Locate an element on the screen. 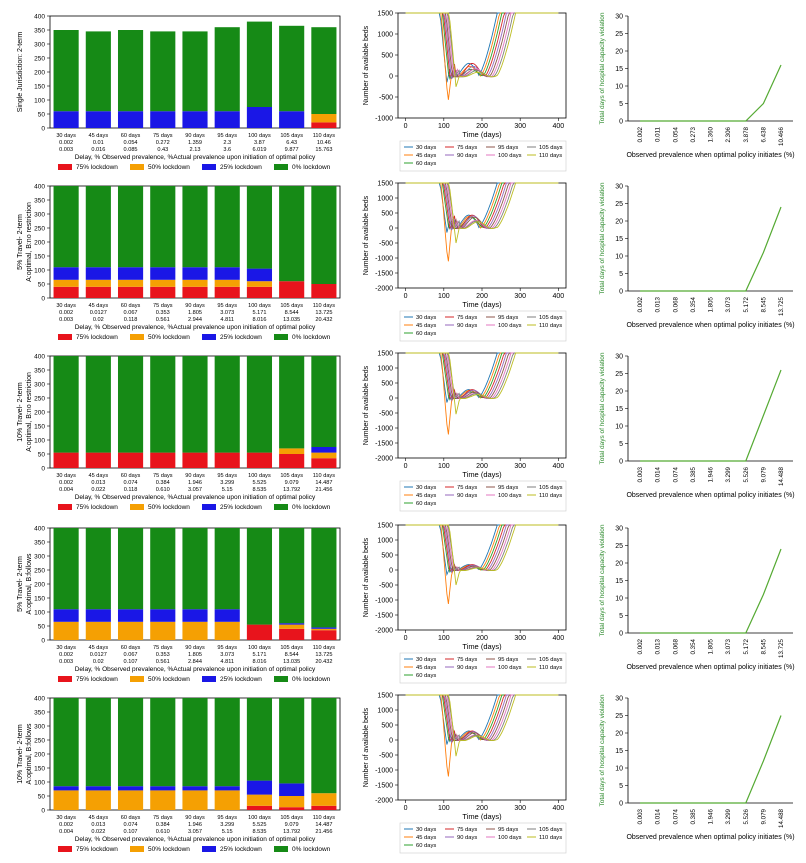  viol-ytick-label: 30 is located at coordinates (619, 187).